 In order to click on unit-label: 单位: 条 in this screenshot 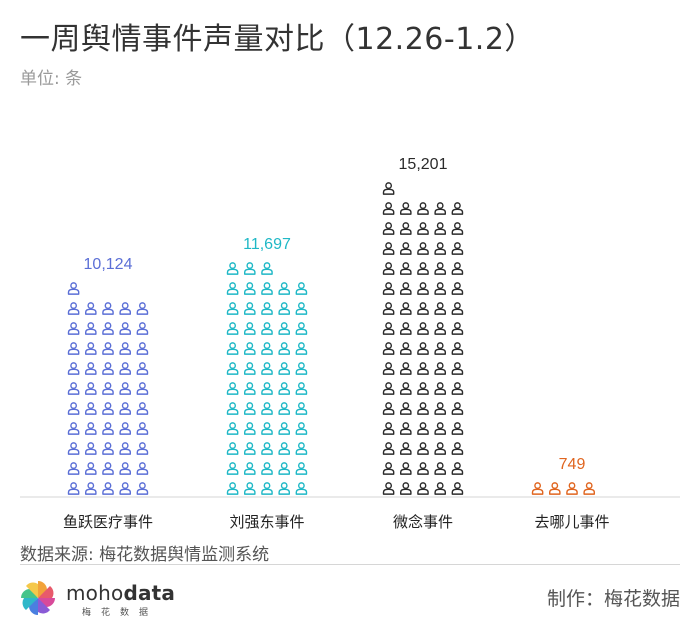, I will do `click(51, 79)`.